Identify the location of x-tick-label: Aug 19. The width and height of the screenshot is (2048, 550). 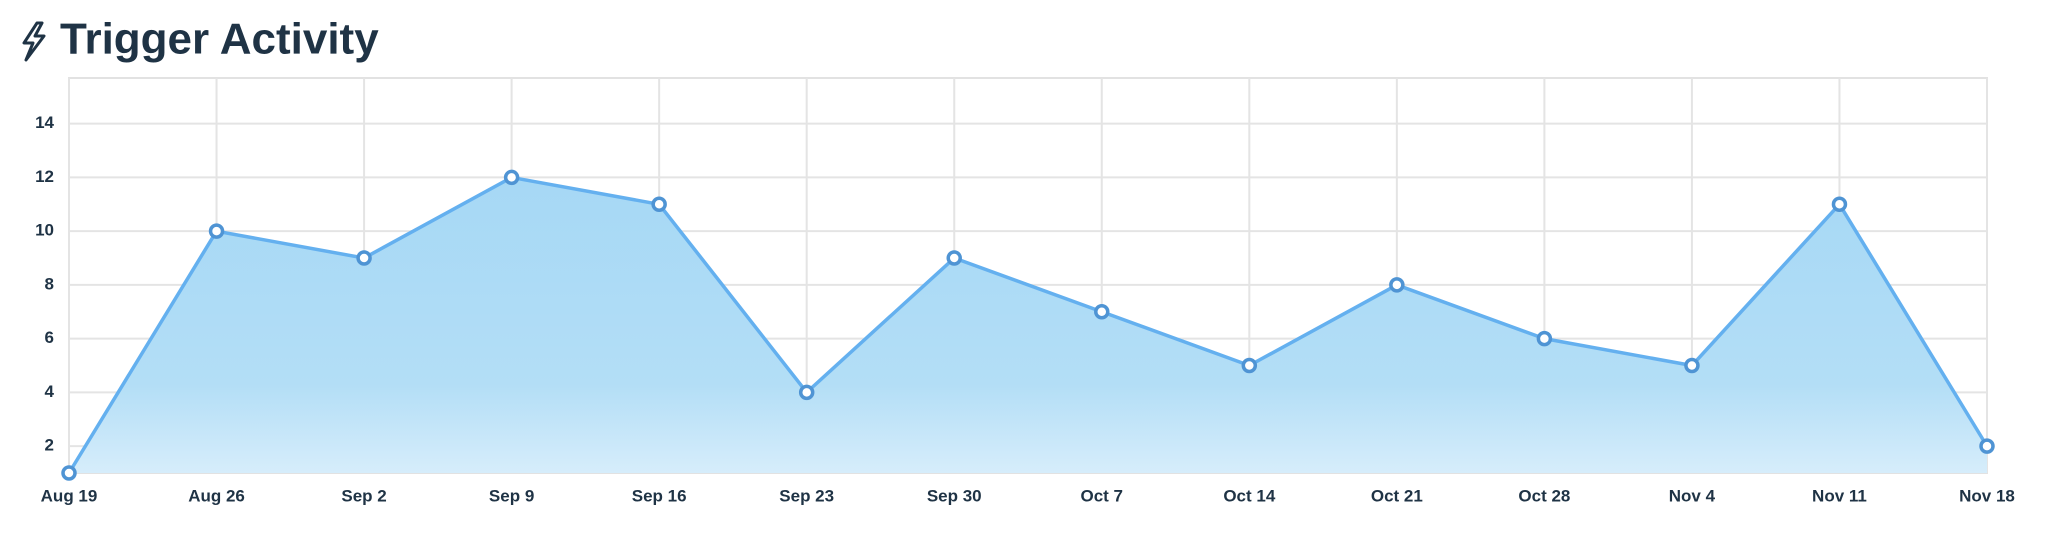
(69, 495).